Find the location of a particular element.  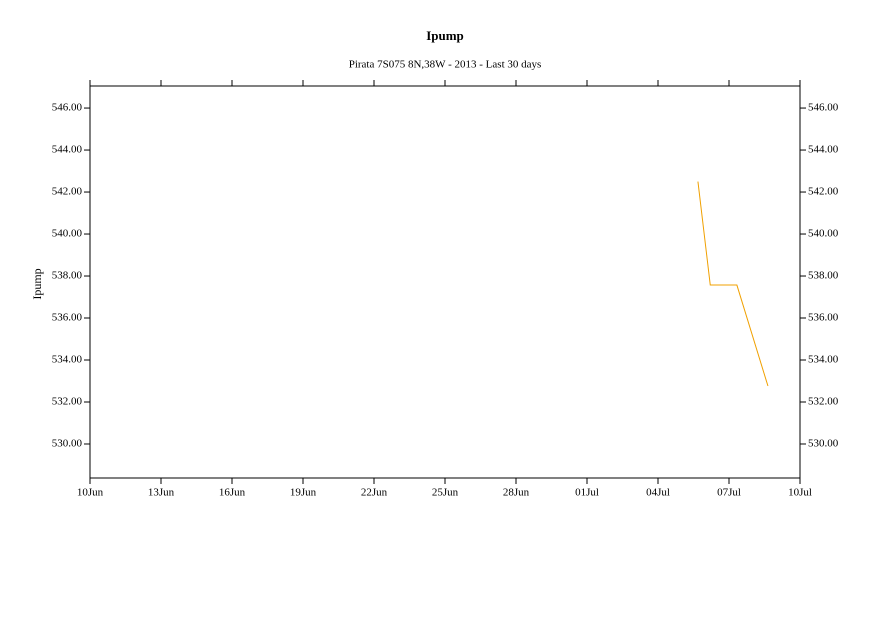

y2-tick-label: 546.00 is located at coordinates (823, 108).